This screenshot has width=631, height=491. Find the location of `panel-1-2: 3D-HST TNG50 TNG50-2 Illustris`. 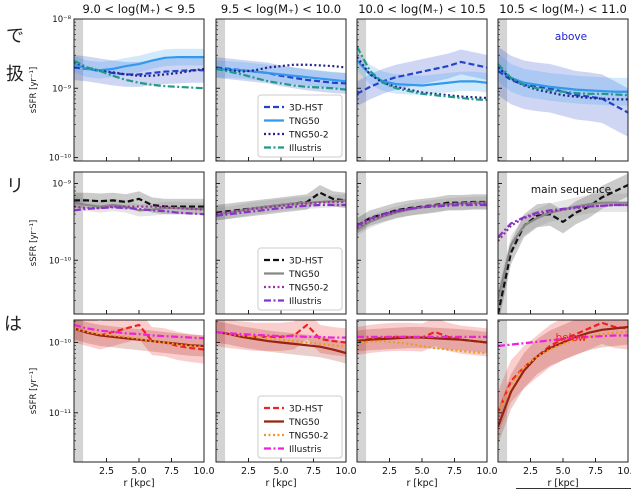

panel-1-2: 3D-HST TNG50 TNG50-2 Illustris is located at coordinates (281, 90).